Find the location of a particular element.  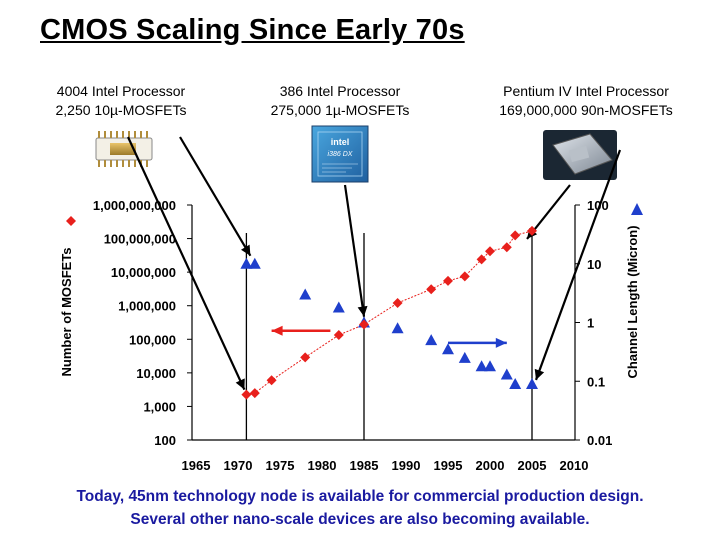

channel-length-point-1989 is located at coordinates (397, 328).